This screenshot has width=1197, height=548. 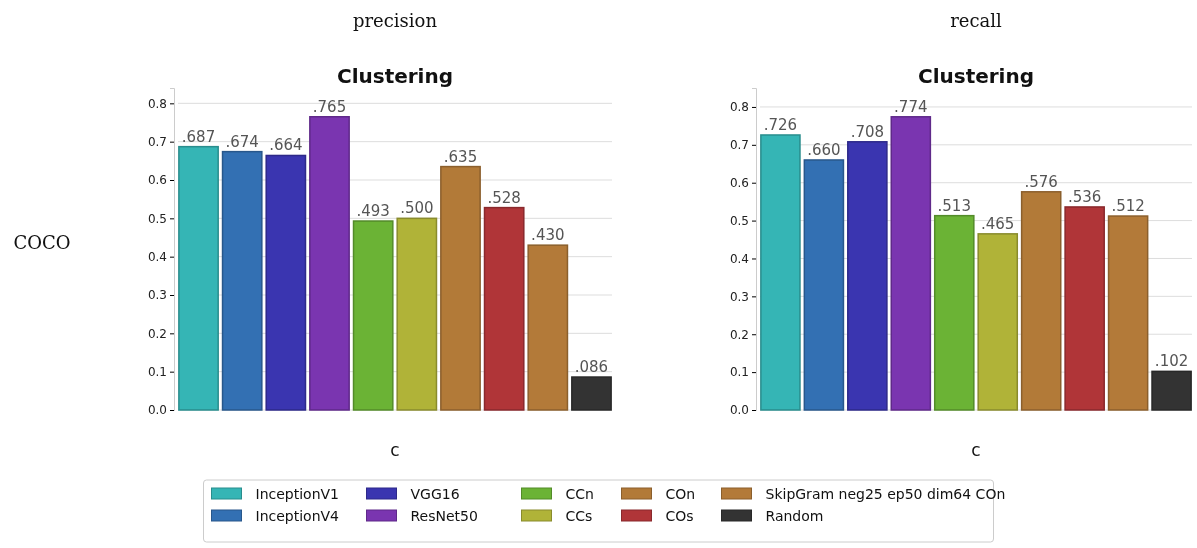 What do you see at coordinates (824, 149) in the screenshot?
I see `data-label: .660` at bounding box center [824, 149].